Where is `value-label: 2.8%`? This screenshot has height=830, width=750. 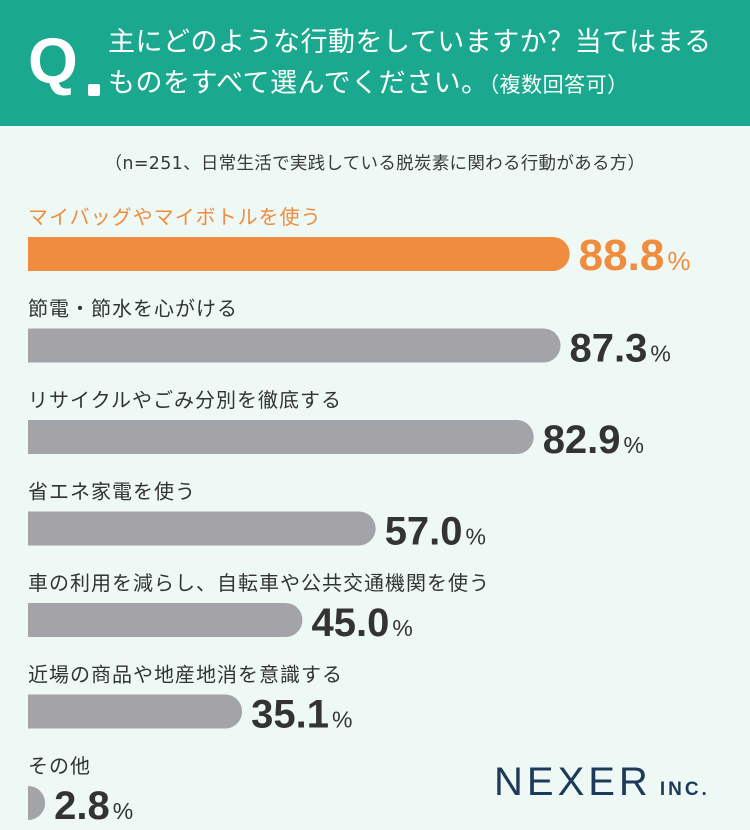
value-label: 2.8% is located at coordinates (93, 806).